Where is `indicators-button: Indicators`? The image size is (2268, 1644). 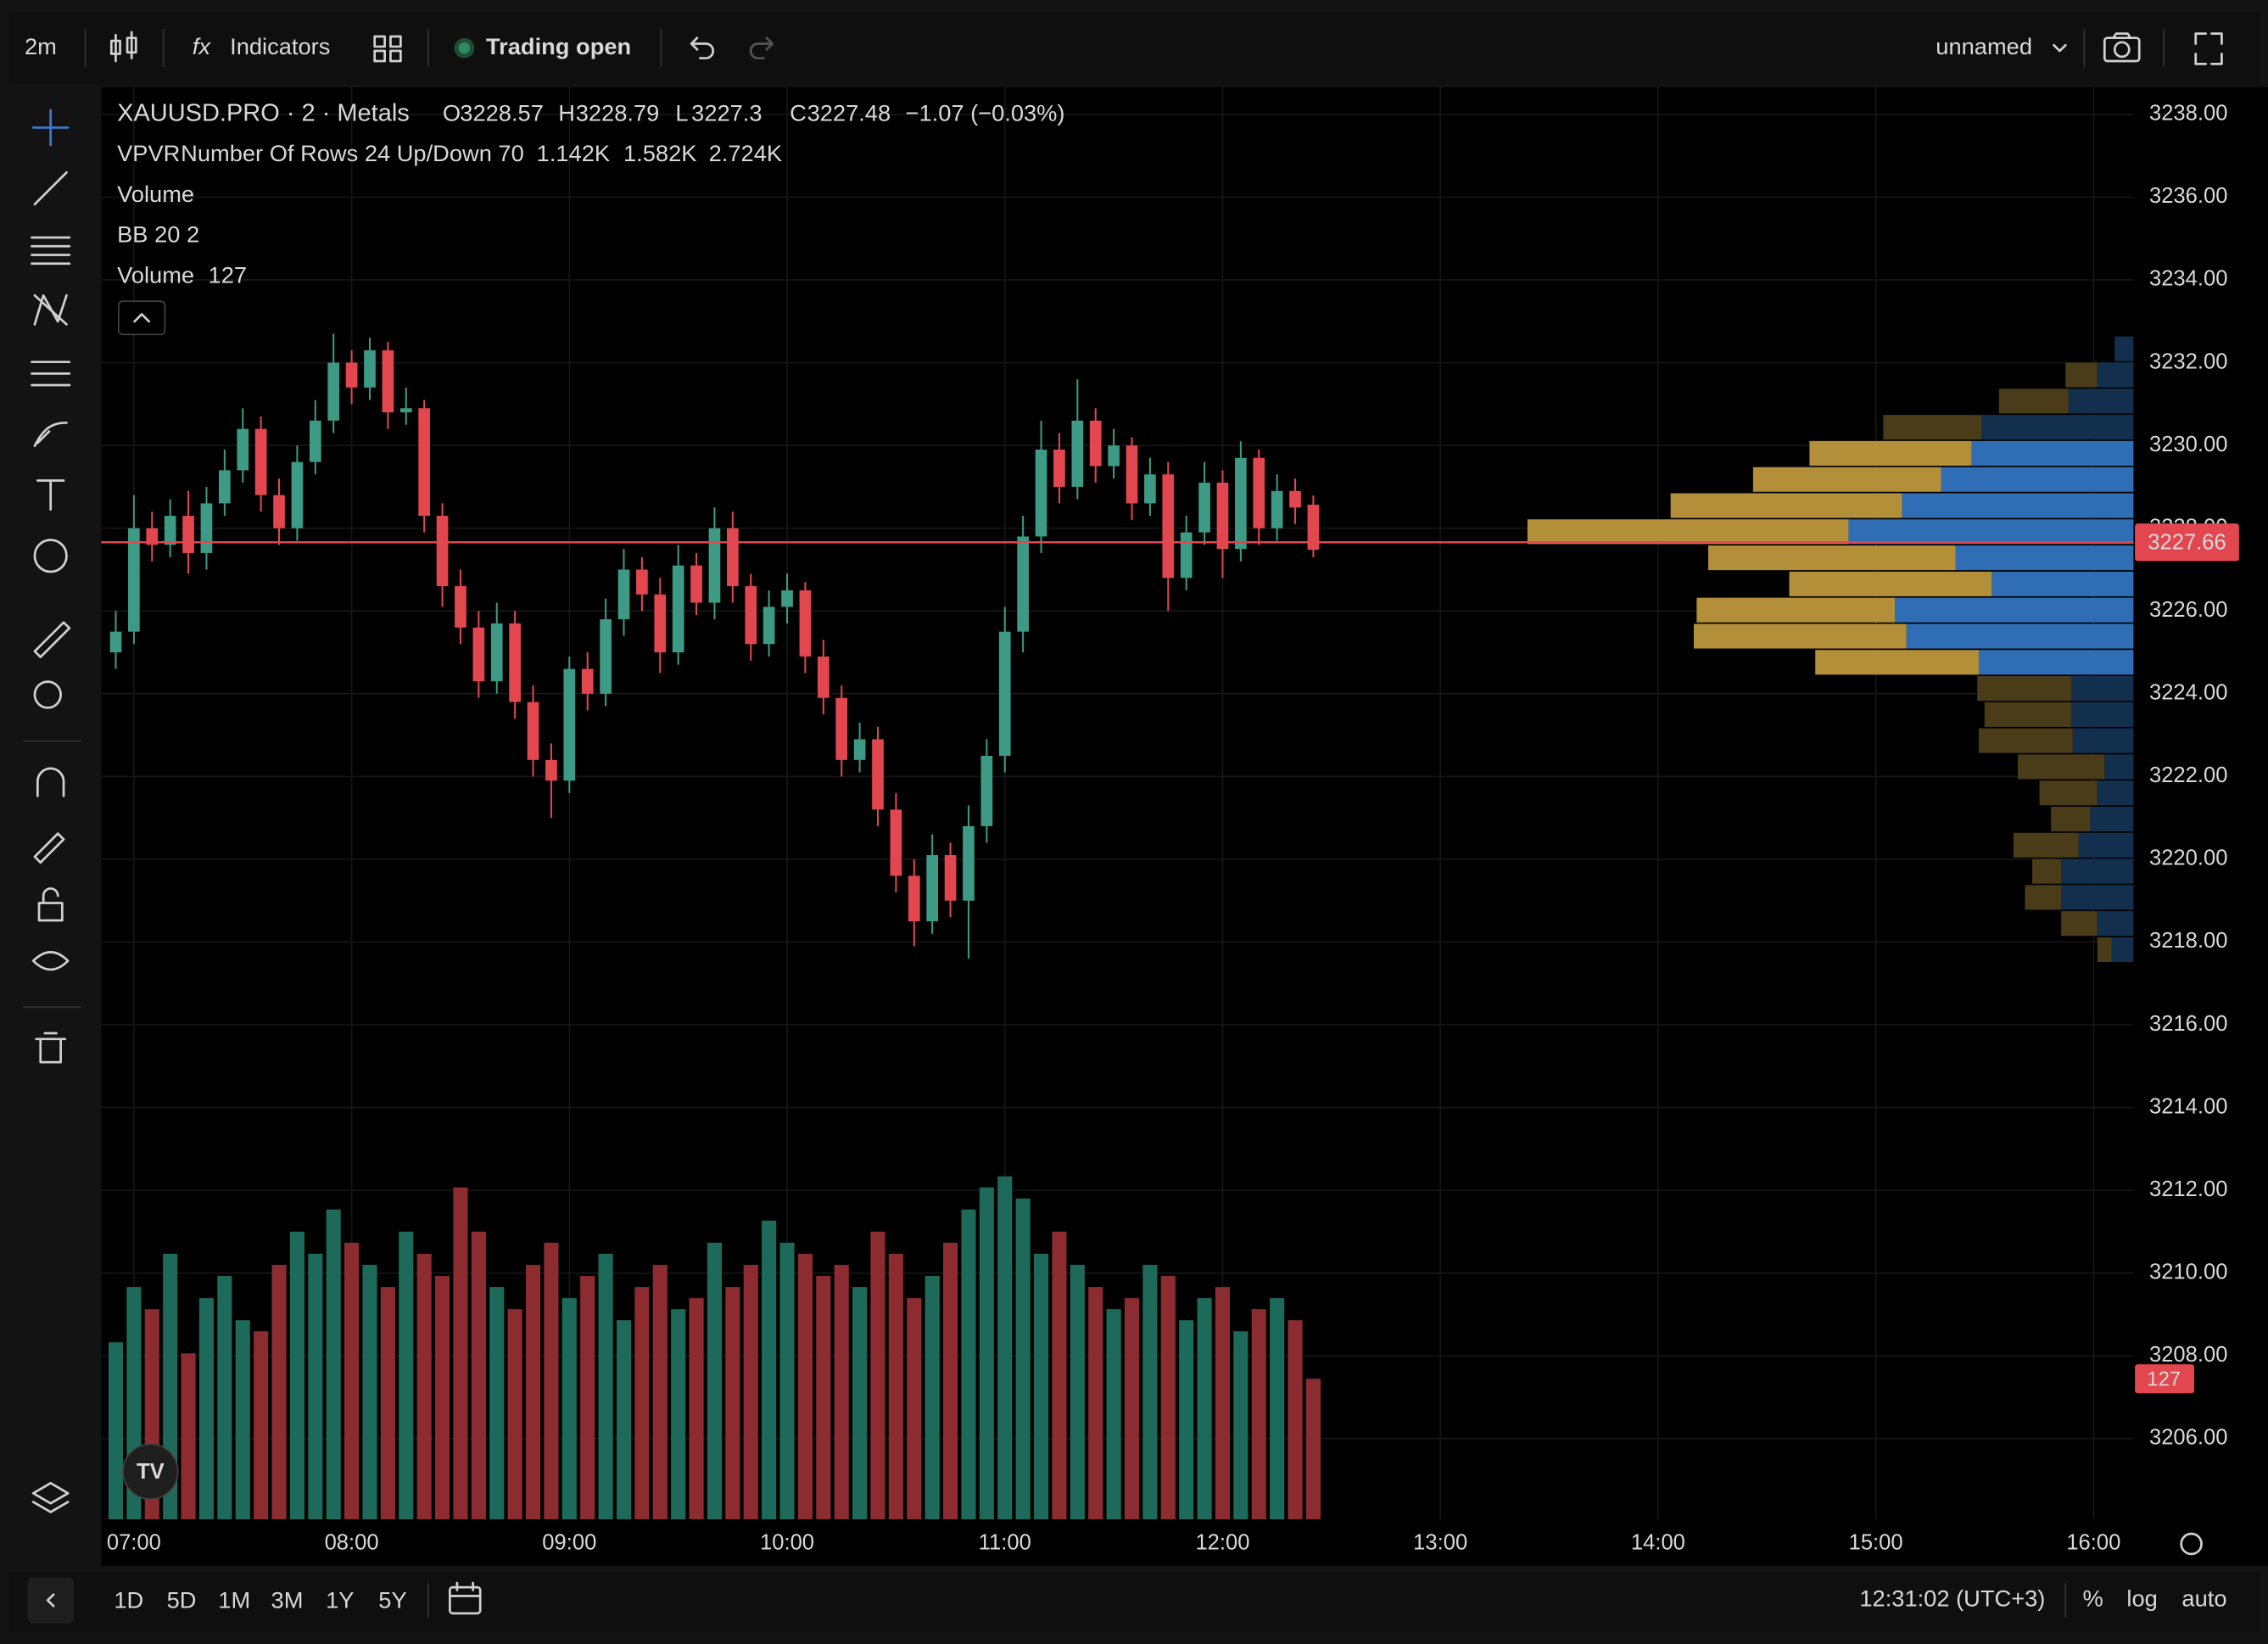 indicators-button: Indicators is located at coordinates (280, 46).